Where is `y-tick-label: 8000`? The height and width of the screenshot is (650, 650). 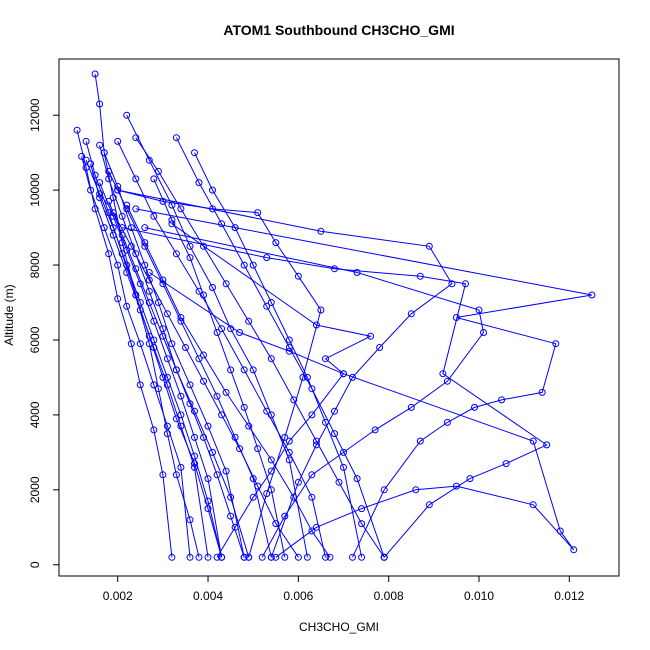
y-tick-label: 8000 is located at coordinates (35, 264).